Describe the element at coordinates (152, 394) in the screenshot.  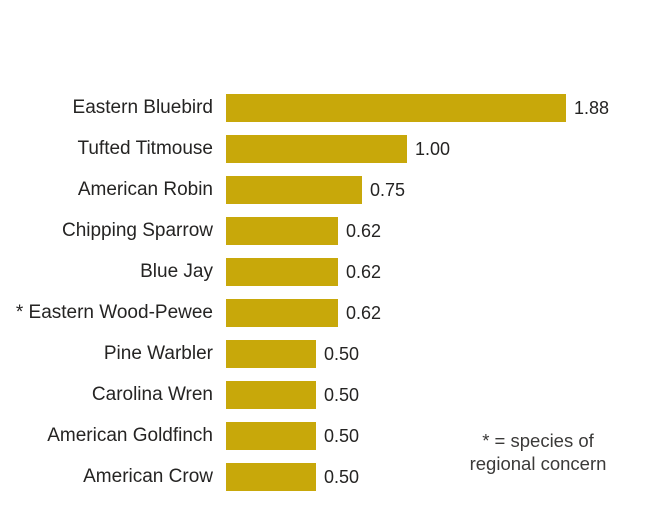
I see `category-label: Carolina Wren` at that location.